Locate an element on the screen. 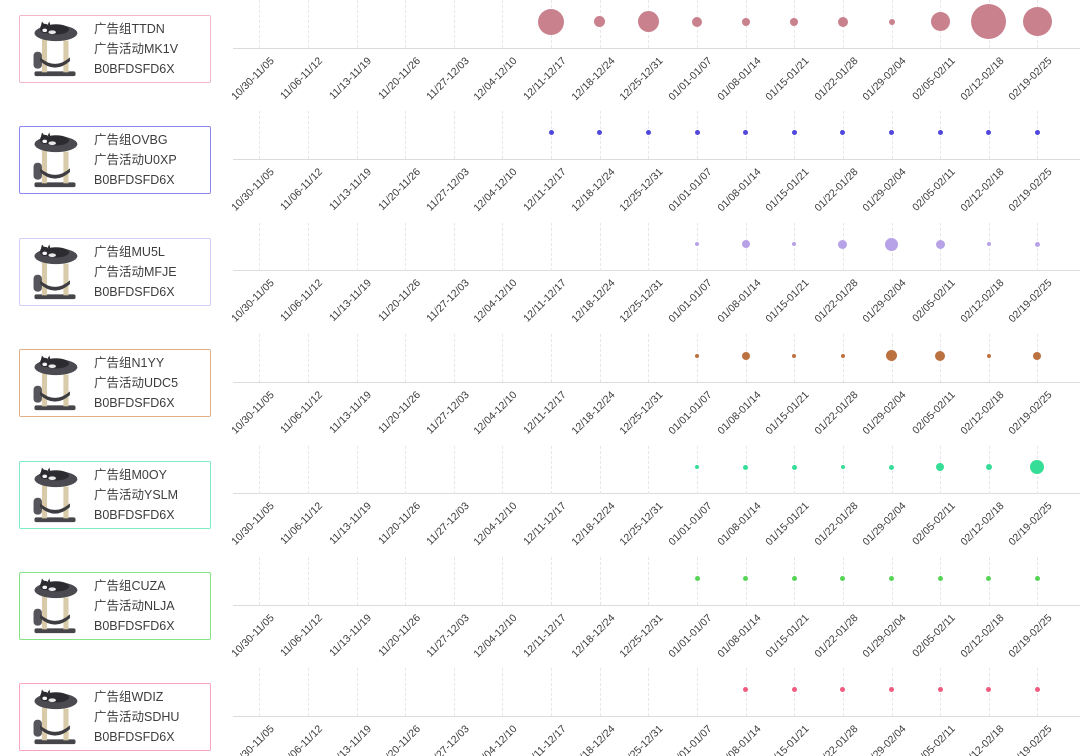 The image size is (1080, 756). product-card: 广告组TTDN 广告活动MK1V B0BFDSFD6X is located at coordinates (115, 49).